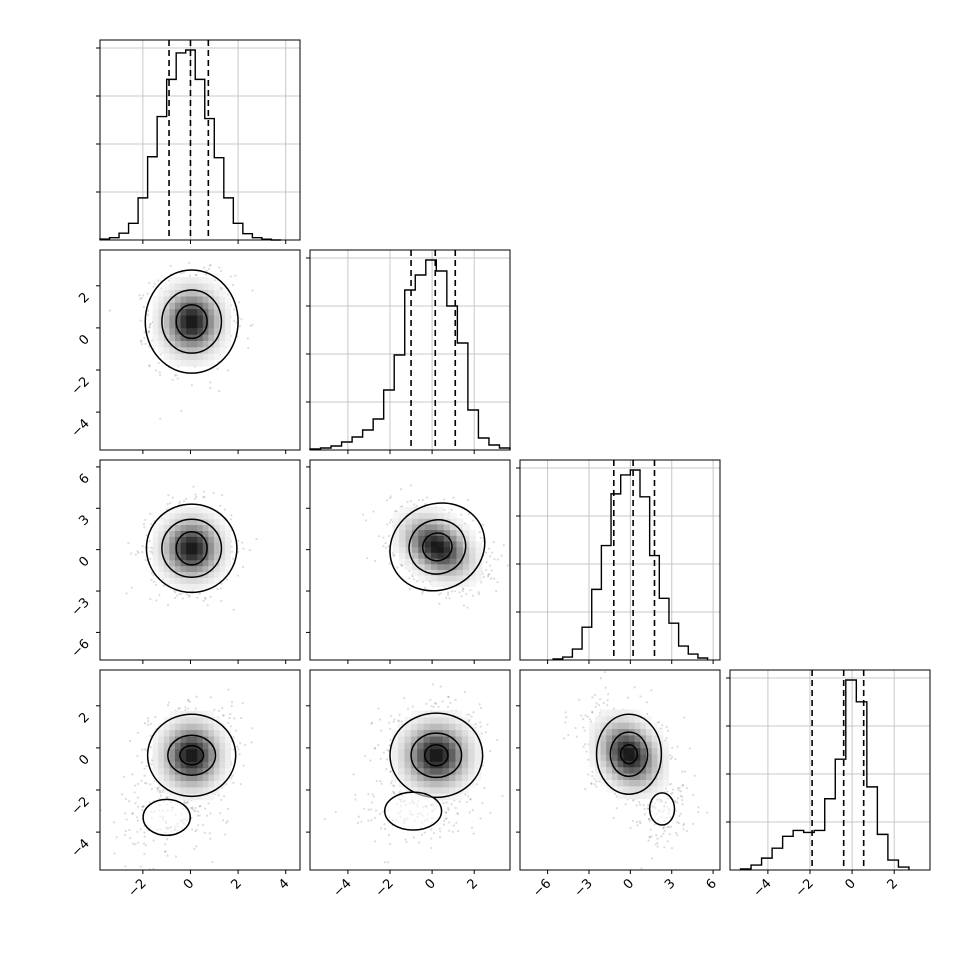 The height and width of the screenshot is (970, 970). Describe the element at coordinates (408, 784) in the screenshot. I see `scatter-panel-4-2: −4 −2 0 2` at that location.